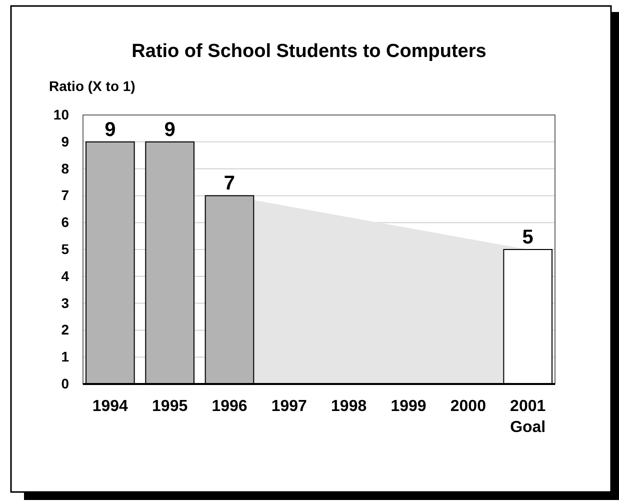 Image resolution: width=619 pixels, height=504 pixels. I want to click on x-tick-label: 2000, so click(468, 406).